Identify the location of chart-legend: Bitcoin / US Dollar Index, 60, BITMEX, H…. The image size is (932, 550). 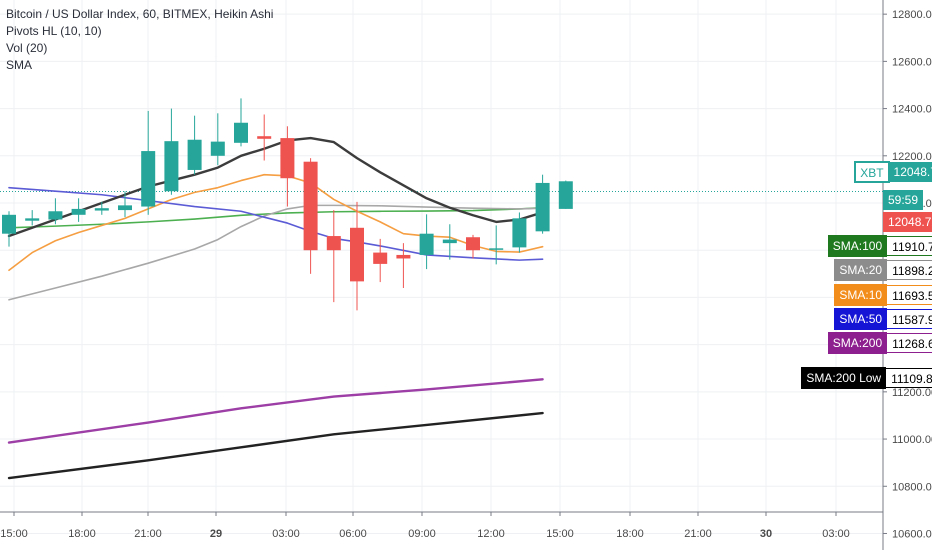
(139, 40).